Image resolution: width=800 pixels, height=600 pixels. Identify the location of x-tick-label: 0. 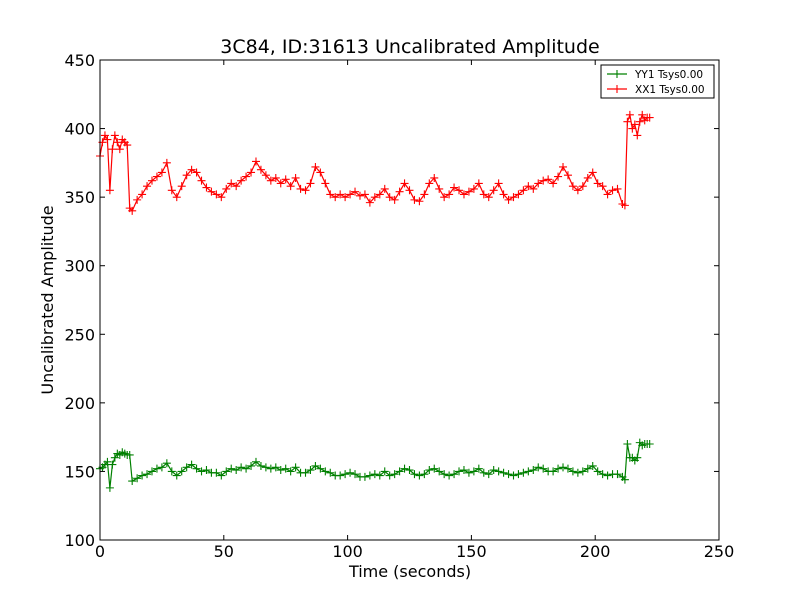
(100, 551).